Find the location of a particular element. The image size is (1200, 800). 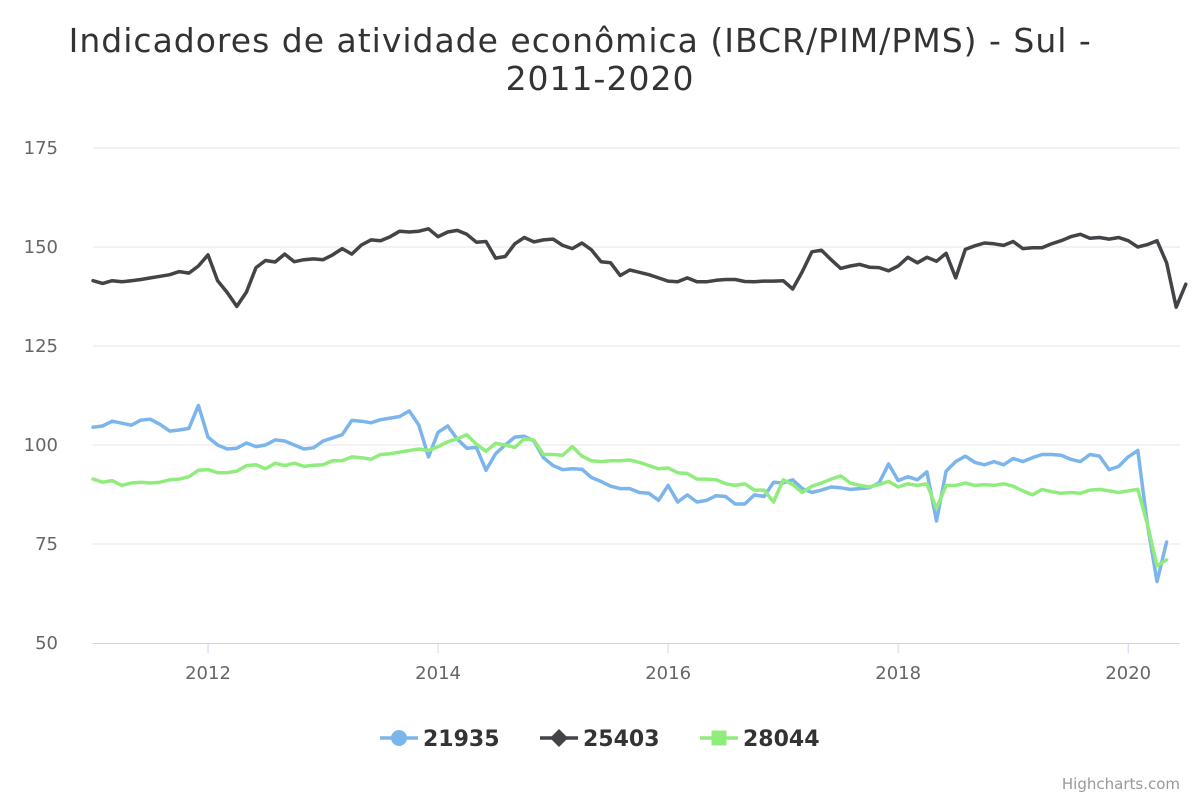

legend-item-28044: 28044 is located at coordinates (760, 739).